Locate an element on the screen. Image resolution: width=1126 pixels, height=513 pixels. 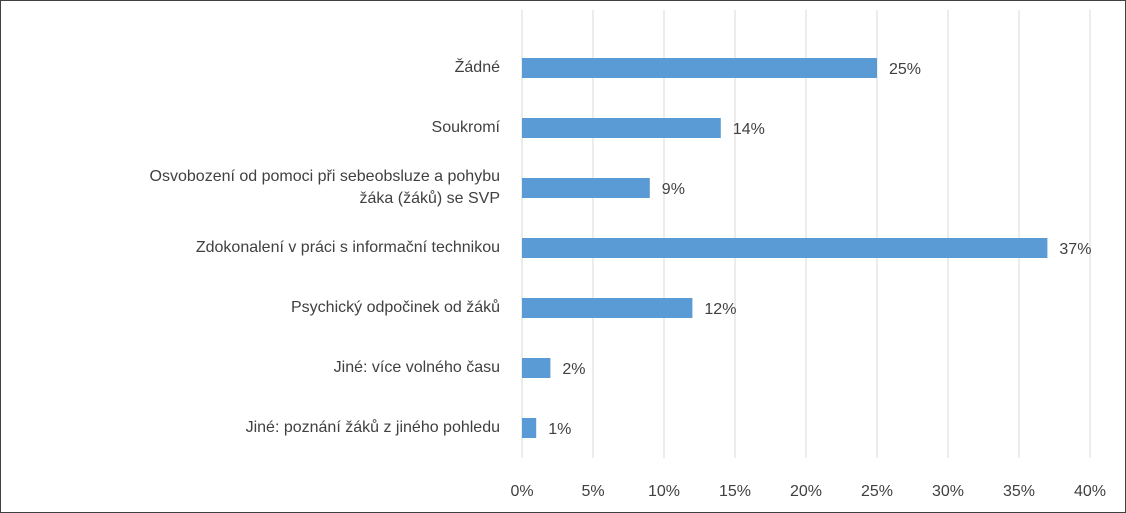
x-tick-label: 0% is located at coordinates (521, 491).